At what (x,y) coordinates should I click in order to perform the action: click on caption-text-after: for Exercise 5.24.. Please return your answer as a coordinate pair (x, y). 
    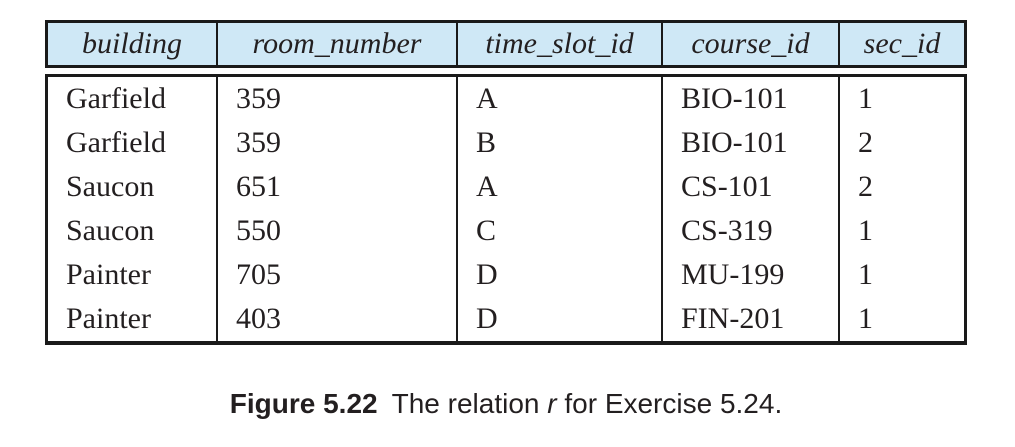
    Looking at the image, I should click on (669, 403).